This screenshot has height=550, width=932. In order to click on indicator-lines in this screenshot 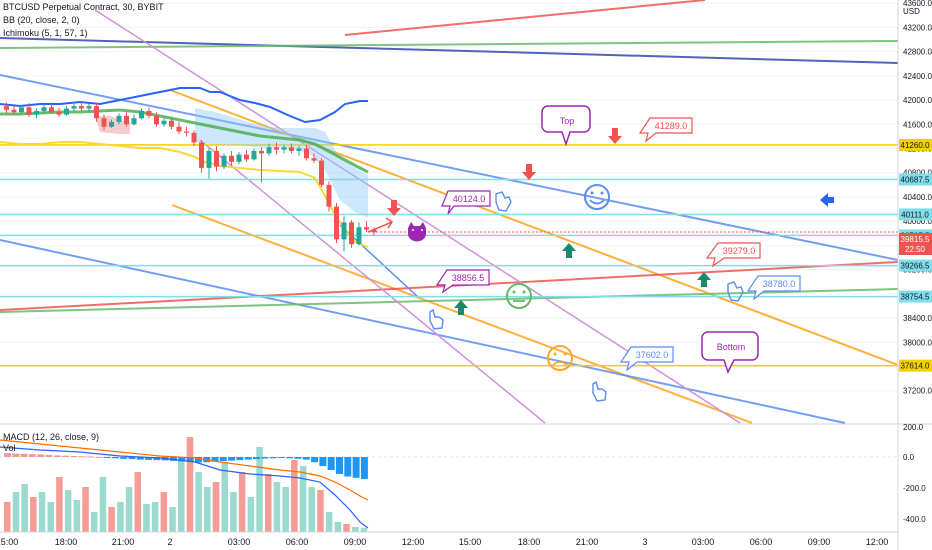, I will do `click(184, 167)`.